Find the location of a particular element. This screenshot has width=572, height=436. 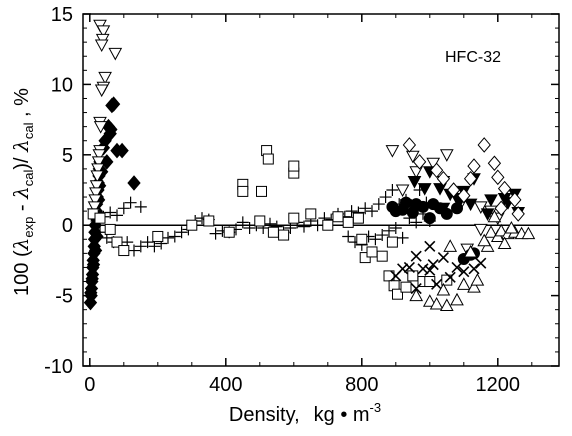

y-tick-label: 0 is located at coordinates (67, 226).